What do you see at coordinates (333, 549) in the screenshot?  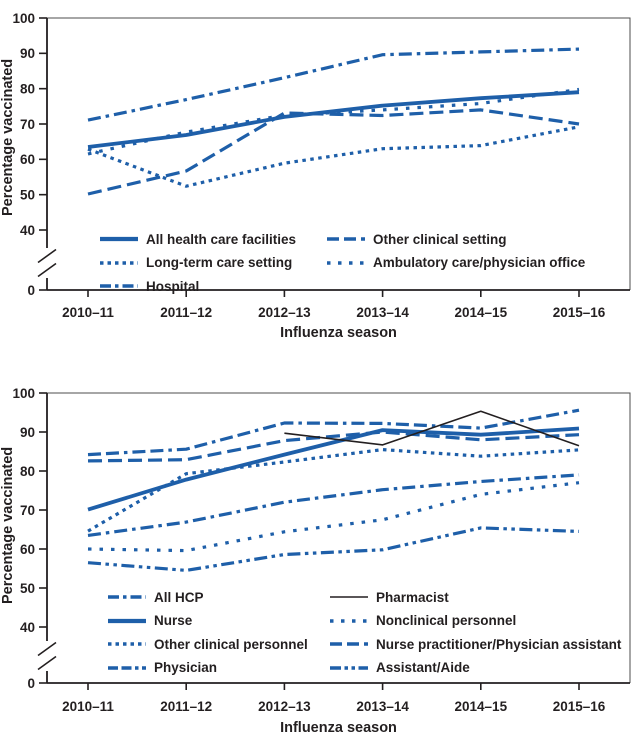 I see `series-line-assistant-aide` at bounding box center [333, 549].